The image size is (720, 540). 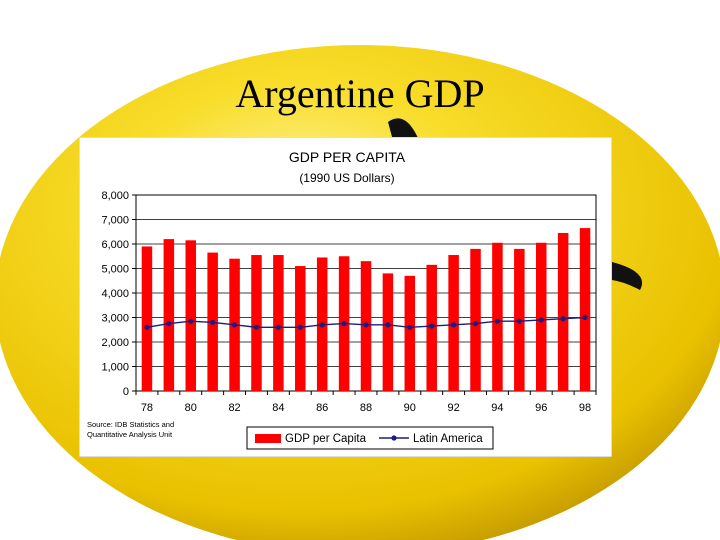 What do you see at coordinates (497, 408) in the screenshot?
I see `x-tick-label: 94` at bounding box center [497, 408].